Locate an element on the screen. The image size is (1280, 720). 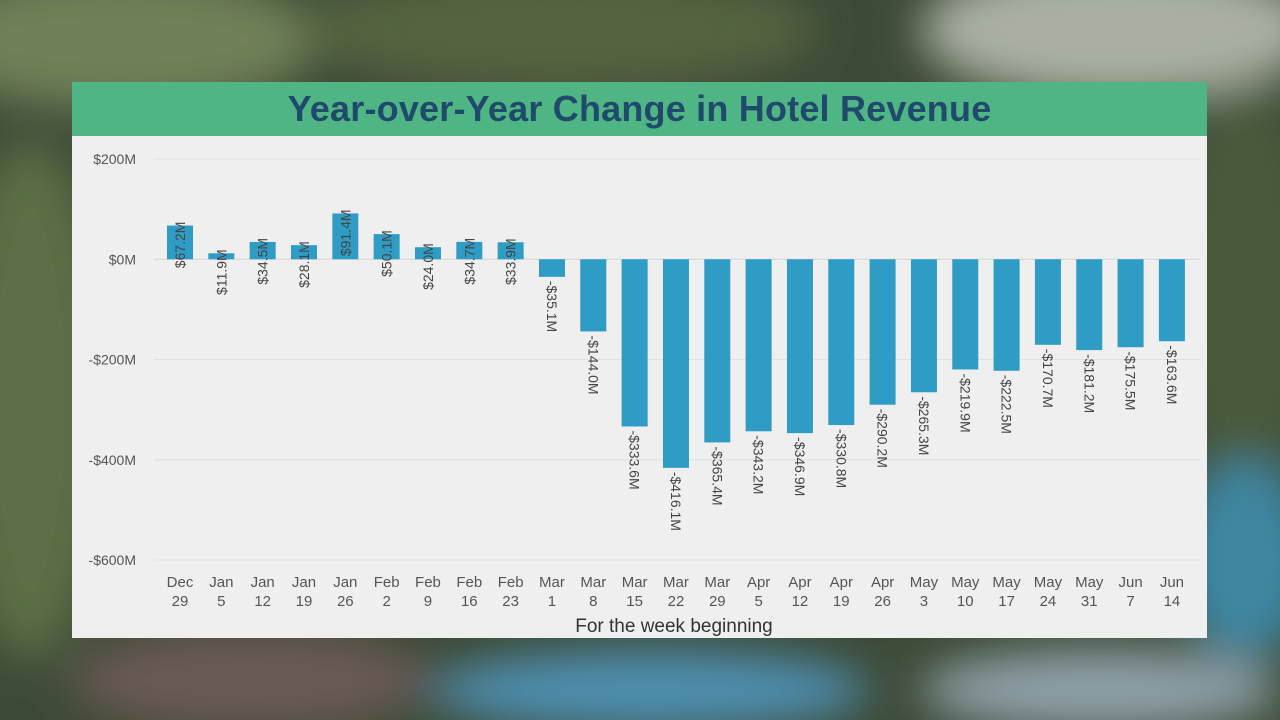
x-tick-label-day: 22 is located at coordinates (676, 601).